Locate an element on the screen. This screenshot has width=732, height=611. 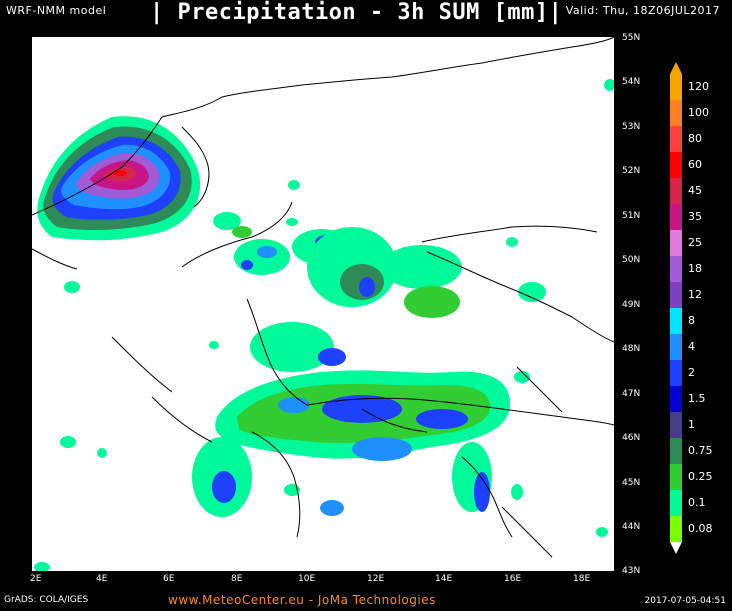
legend-arrow-top is located at coordinates (676, 68).